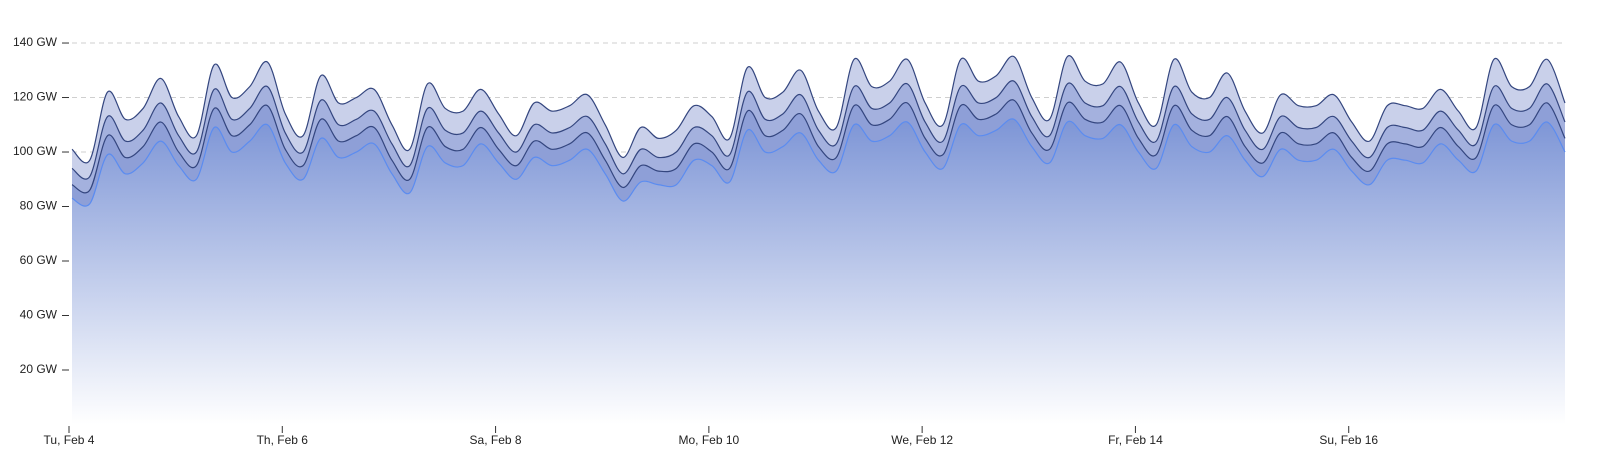  What do you see at coordinates (922, 440) in the screenshot?
I see `x-tick-label: We, Feb 12` at bounding box center [922, 440].